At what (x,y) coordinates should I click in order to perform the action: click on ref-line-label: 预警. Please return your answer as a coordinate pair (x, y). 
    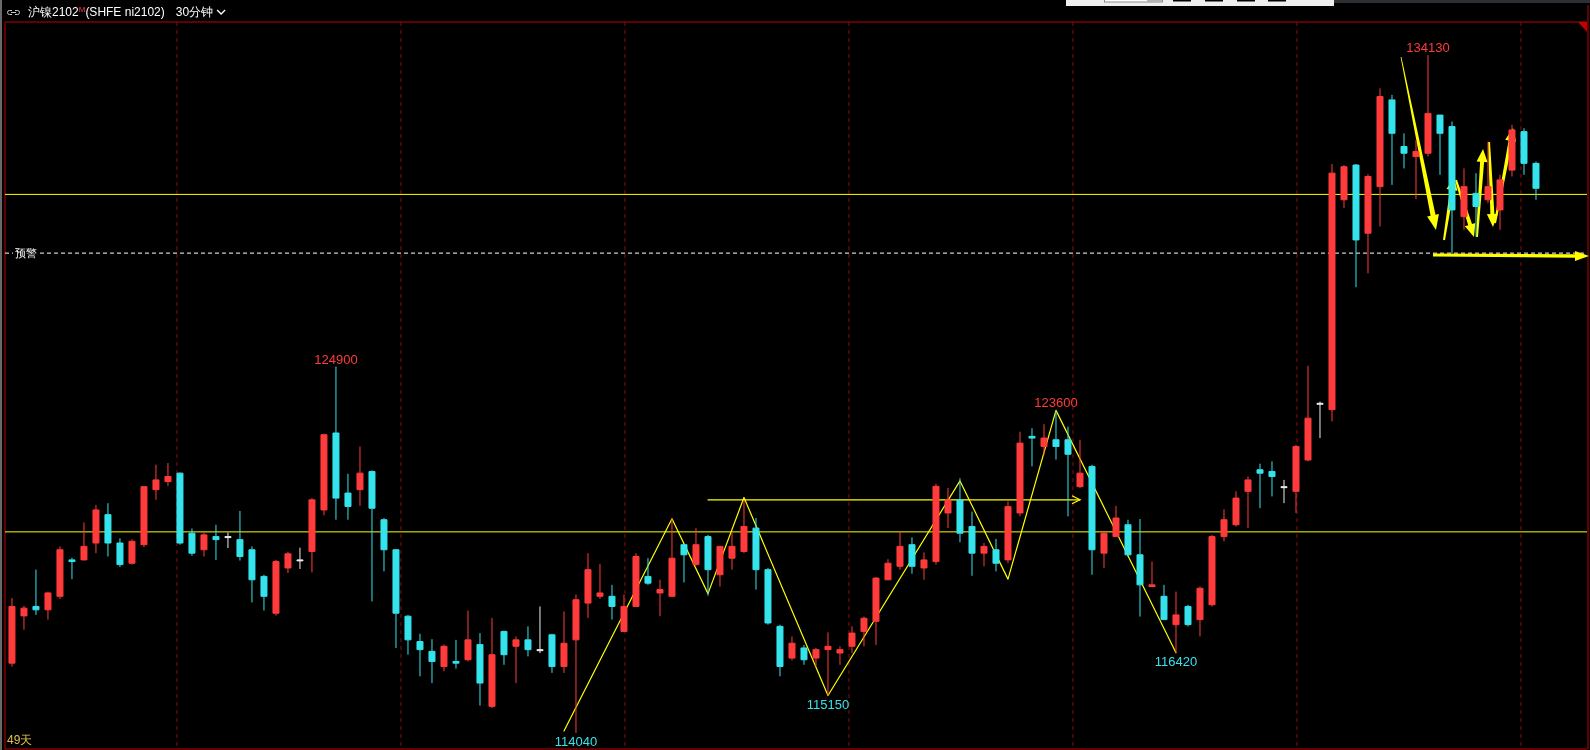
    Looking at the image, I should click on (26, 253).